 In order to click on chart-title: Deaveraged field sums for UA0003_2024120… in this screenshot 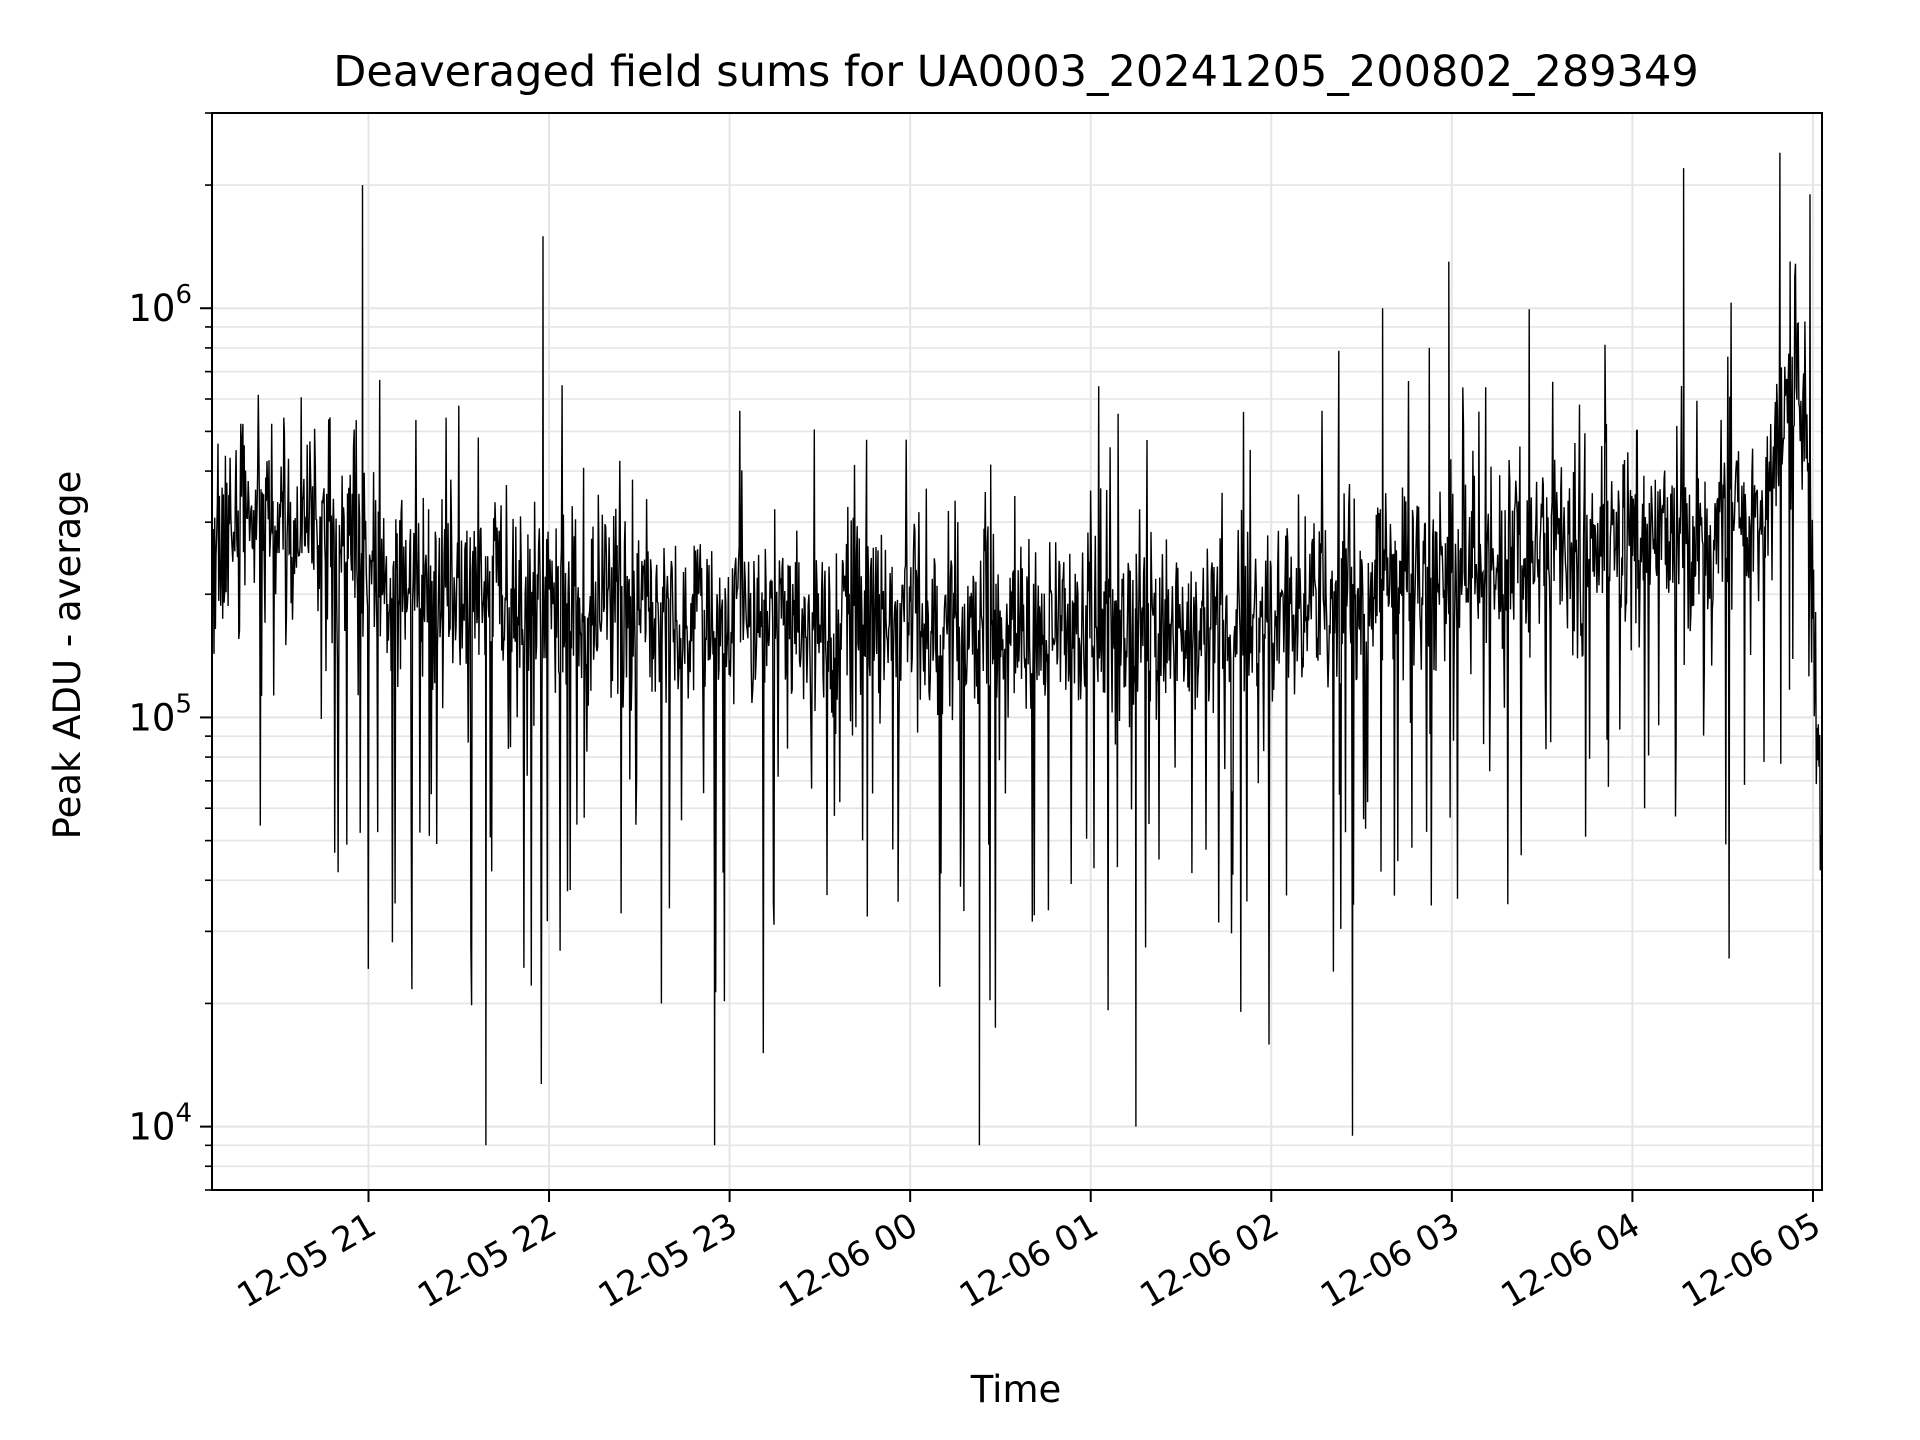, I will do `click(1015, 72)`.